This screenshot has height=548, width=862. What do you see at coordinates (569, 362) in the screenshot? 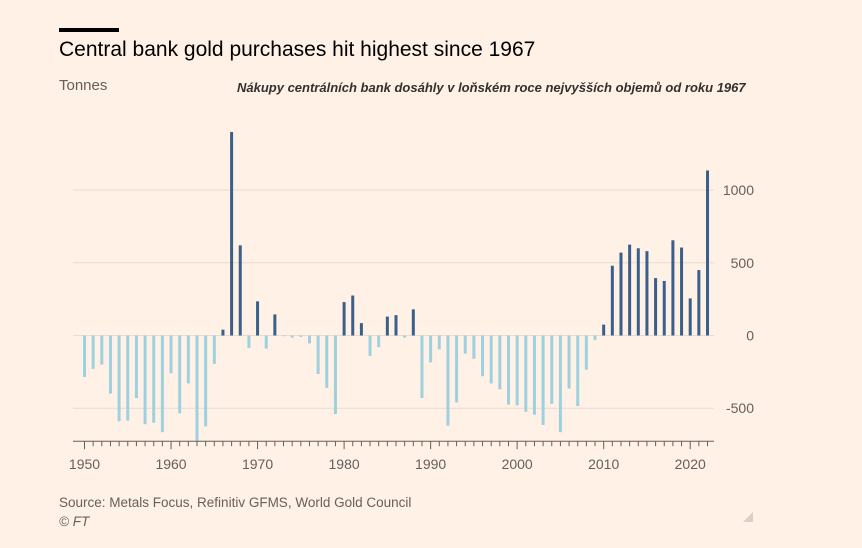
I see `bar-2006` at bounding box center [569, 362].